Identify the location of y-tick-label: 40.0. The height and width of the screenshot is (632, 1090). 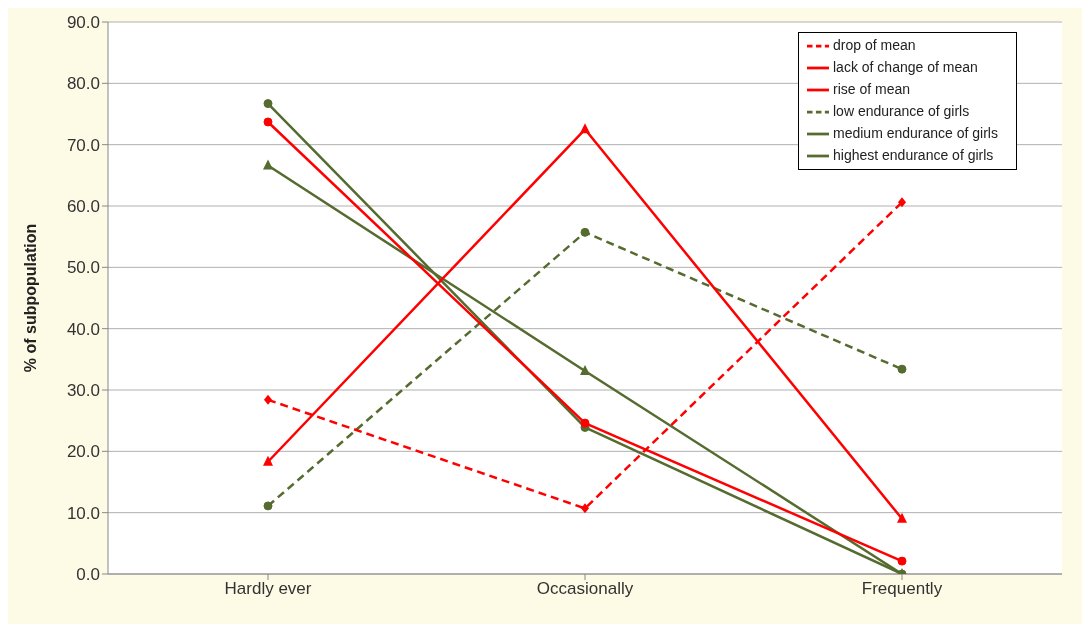
(83, 329).